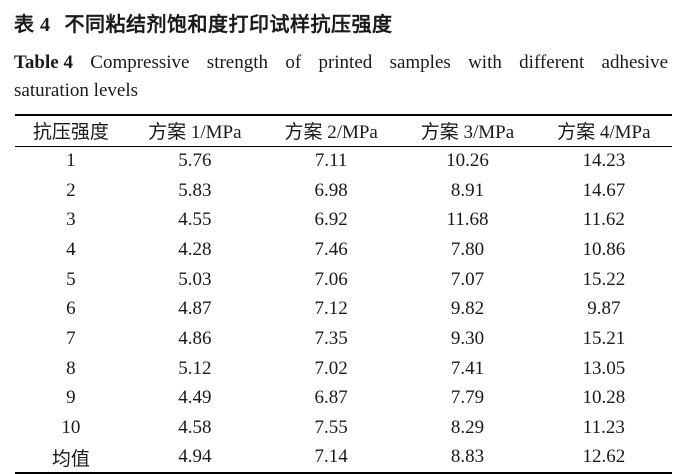  I want to click on value-cell: 4.55, so click(195, 220).